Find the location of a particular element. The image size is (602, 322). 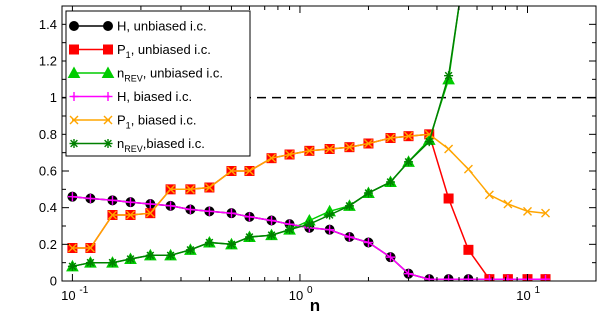

y-tick-label: 1 is located at coordinates (53, 97).